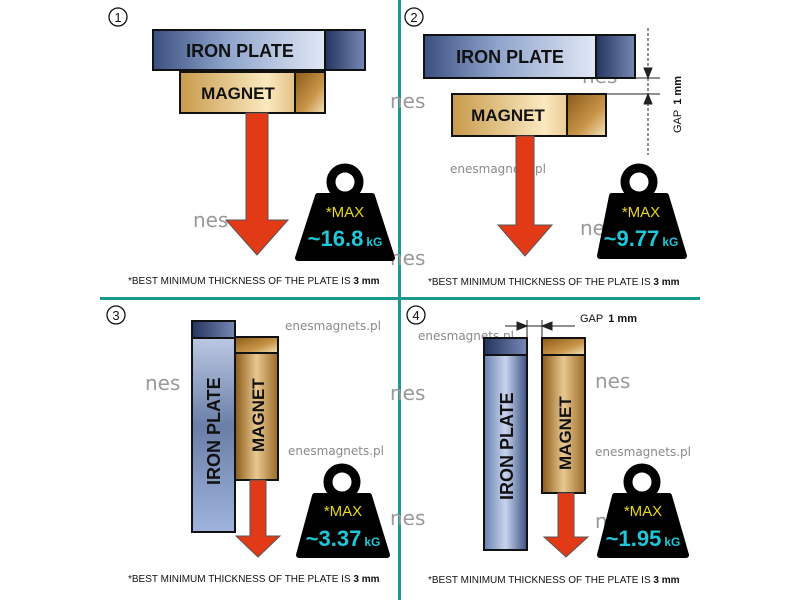  I want to click on force-value: ~1.95, so click(634, 538).